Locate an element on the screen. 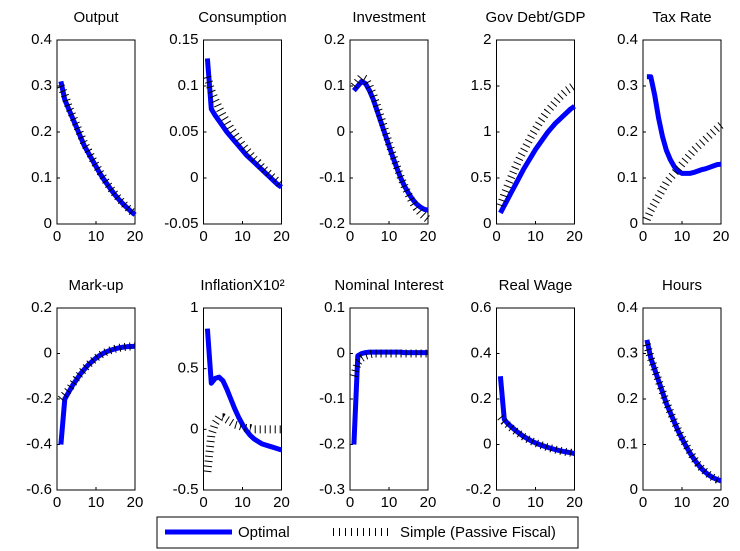 Image resolution: width=740 pixels, height=551 pixels. y-tick-label: 1.5 is located at coordinates (481, 85).